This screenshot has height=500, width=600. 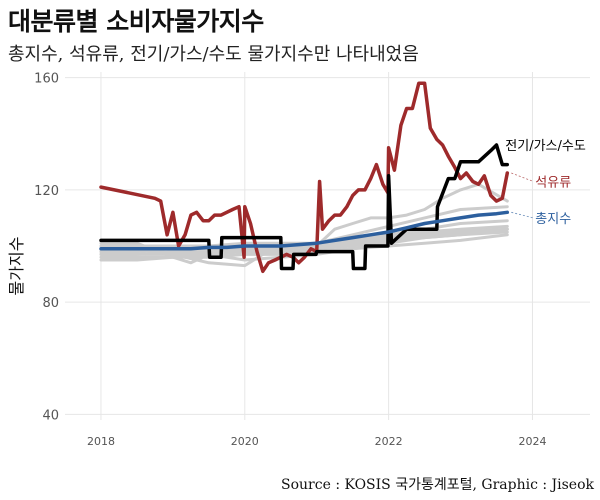 What do you see at coordinates (317, 441) in the screenshot?
I see `x-tick-labels: 2018 2020 2022 2024` at bounding box center [317, 441].